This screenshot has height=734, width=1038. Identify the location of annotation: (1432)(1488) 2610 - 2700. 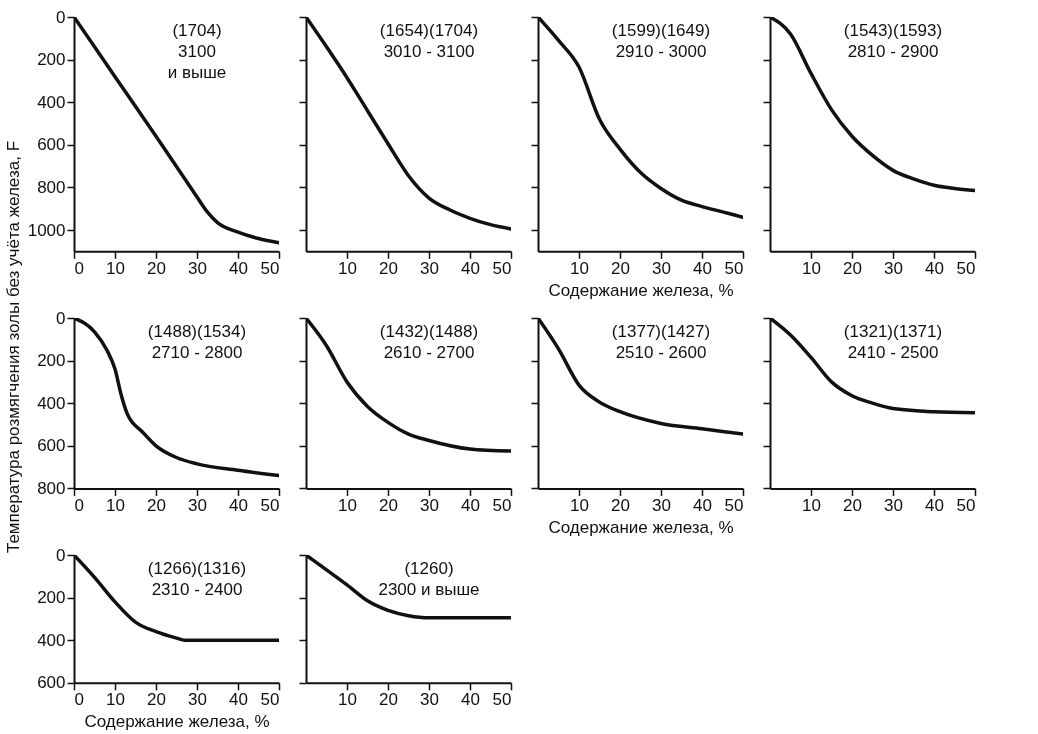
(429, 342).